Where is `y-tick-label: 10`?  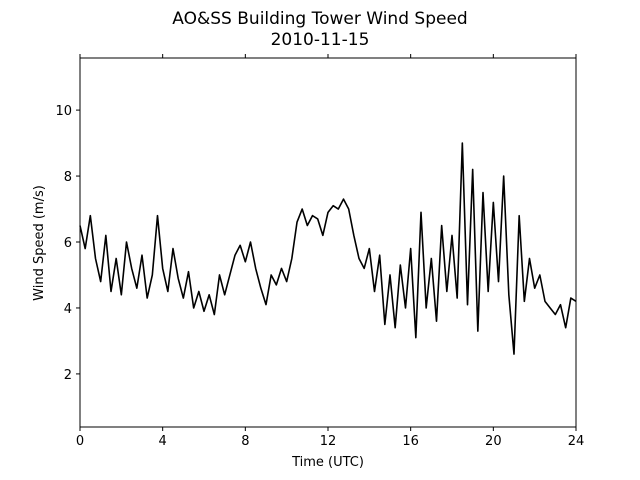 y-tick-label: 10 is located at coordinates (63, 111).